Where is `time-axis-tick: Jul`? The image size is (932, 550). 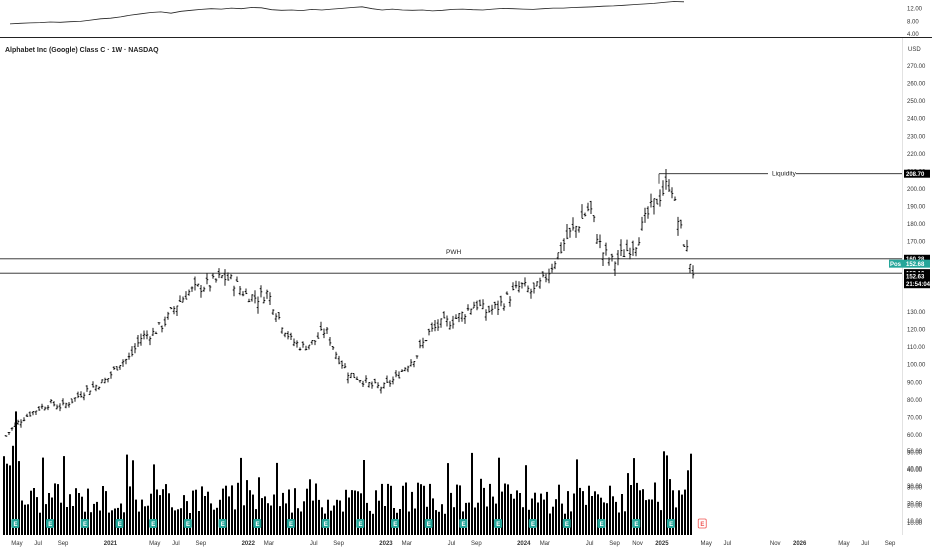
time-axis-tick: Jul is located at coordinates (590, 544).